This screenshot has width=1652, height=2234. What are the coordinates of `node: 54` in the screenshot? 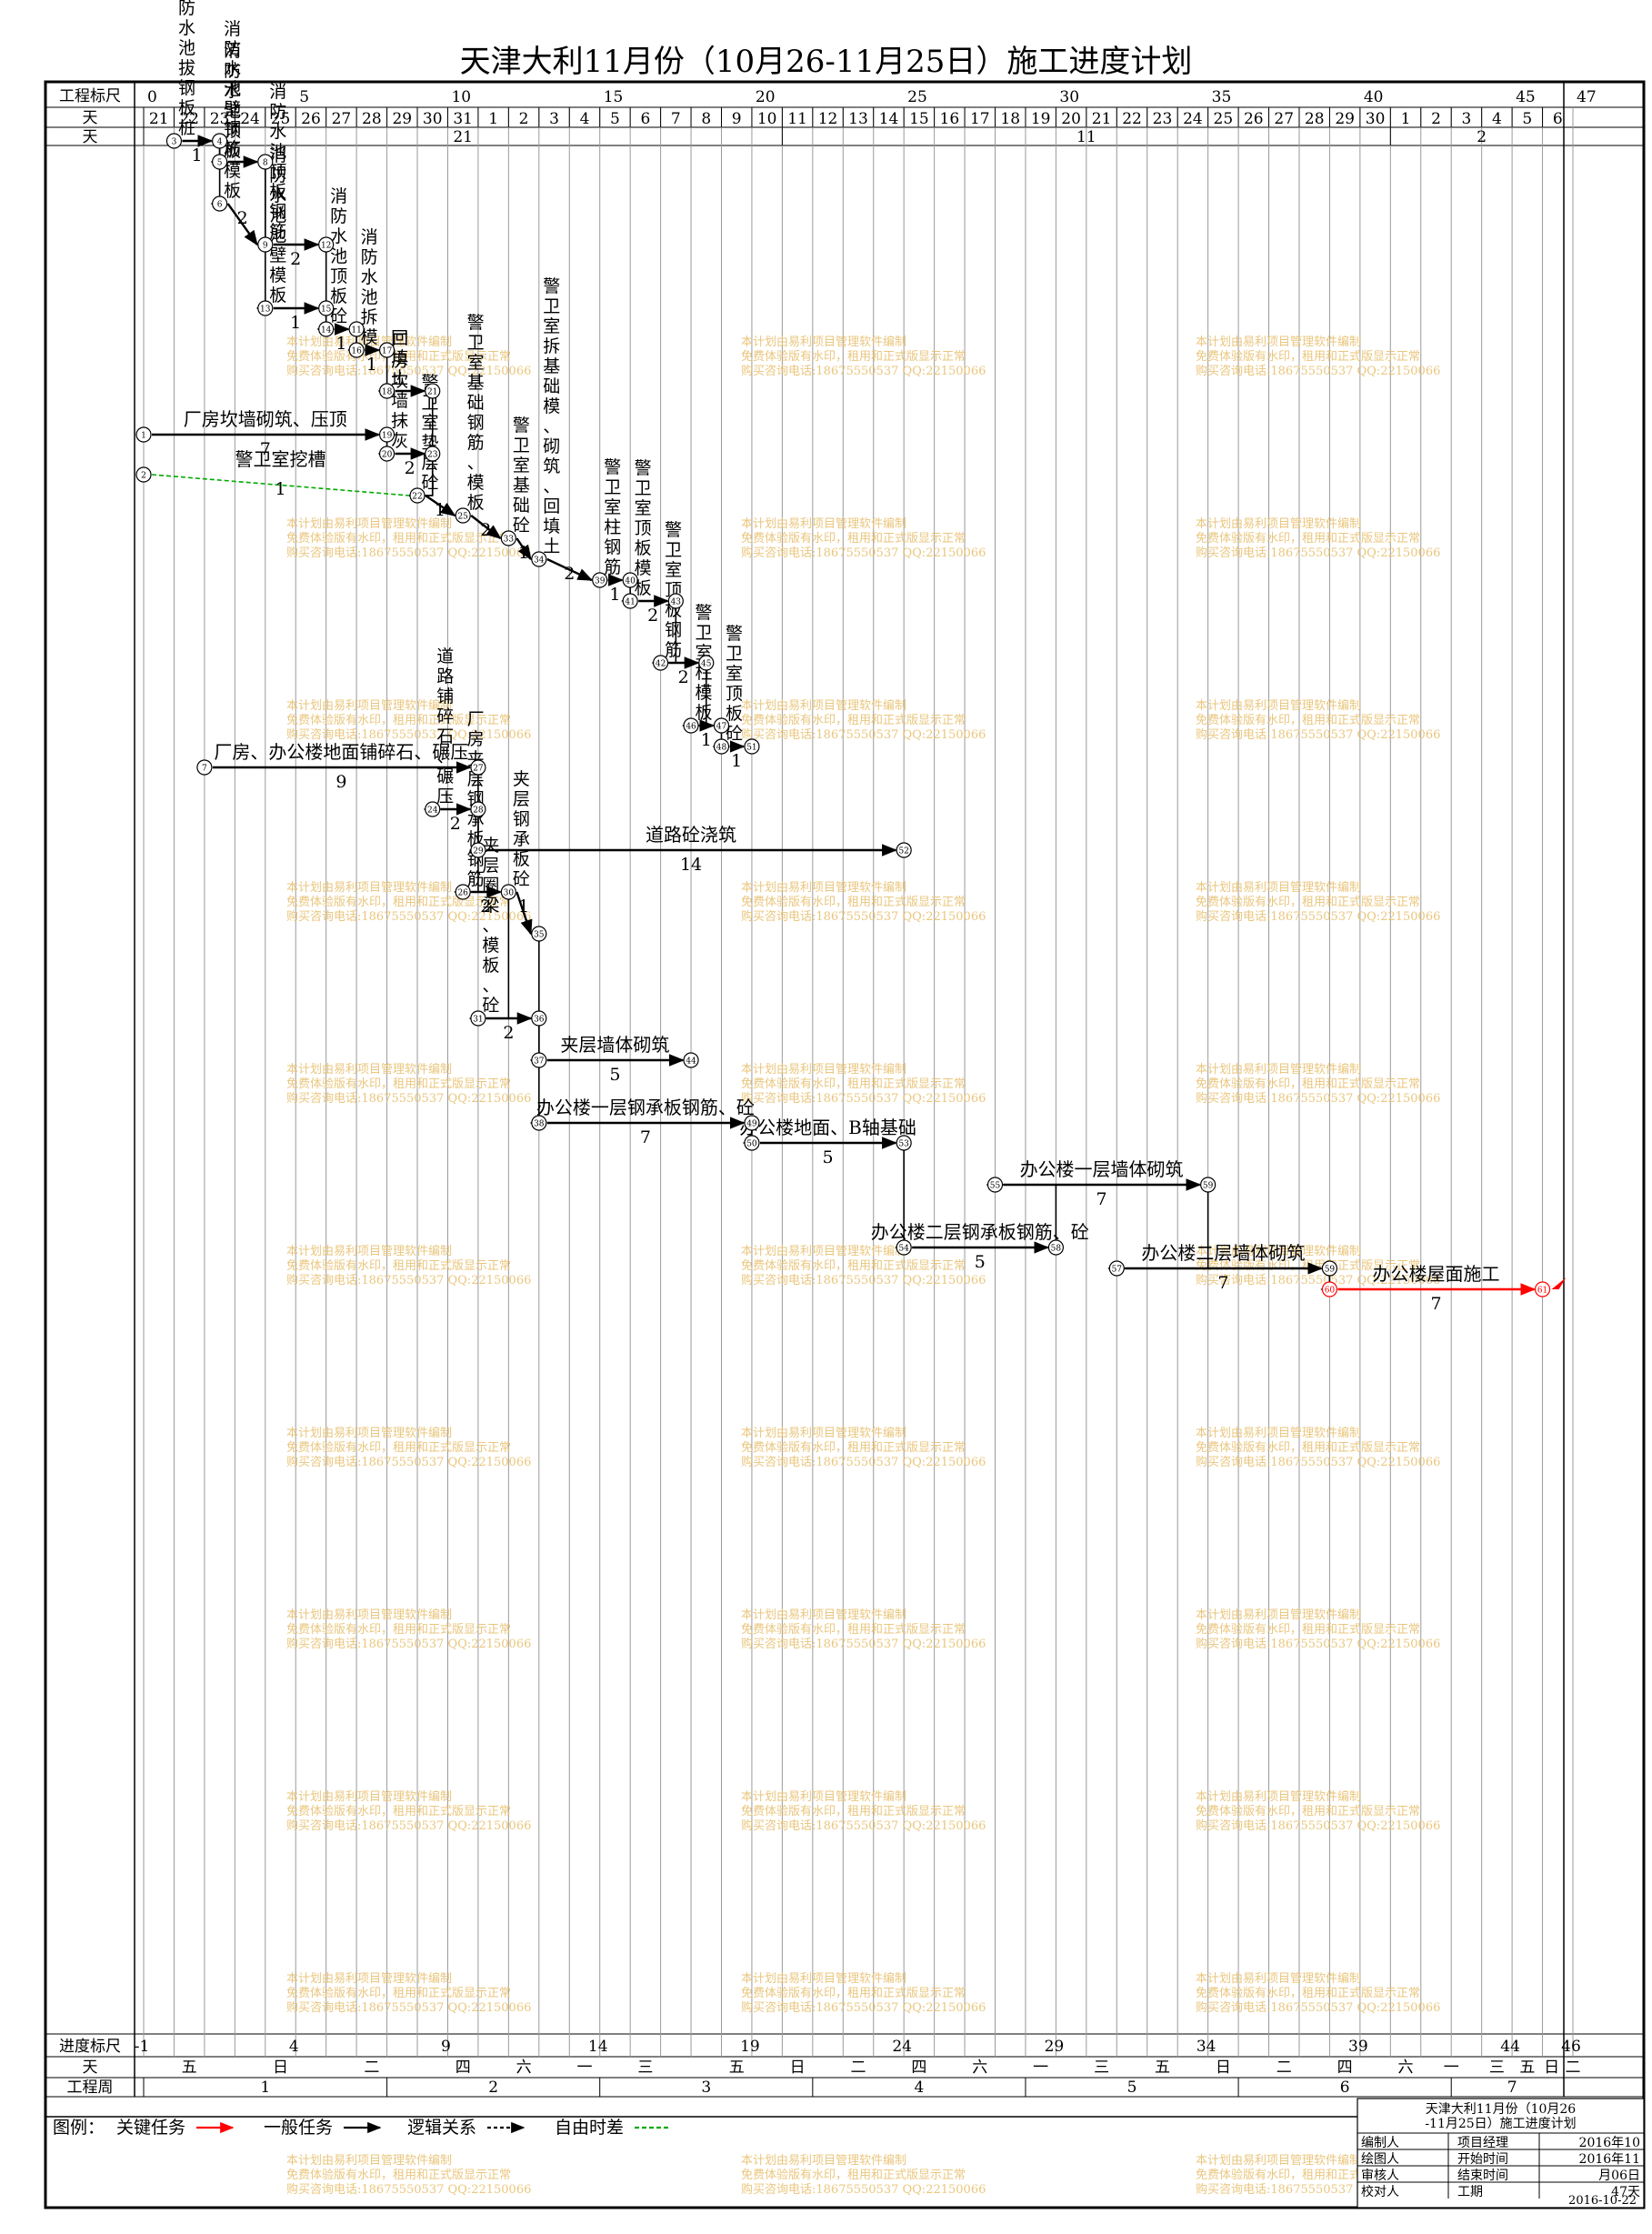 It's located at (904, 1248).